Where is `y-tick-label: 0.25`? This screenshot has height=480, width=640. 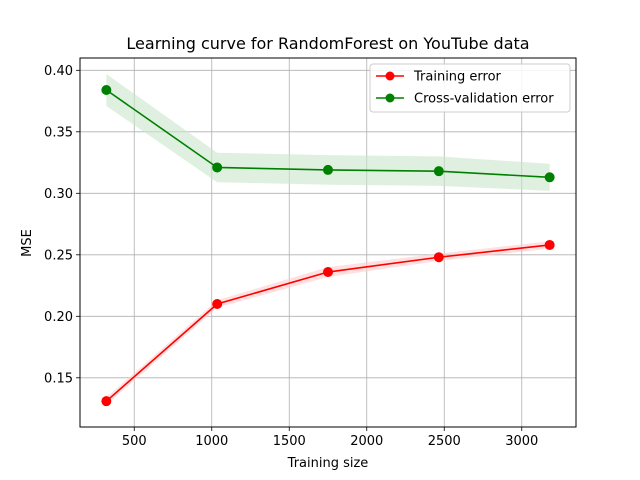
y-tick-label: 0.25 is located at coordinates (58, 255).